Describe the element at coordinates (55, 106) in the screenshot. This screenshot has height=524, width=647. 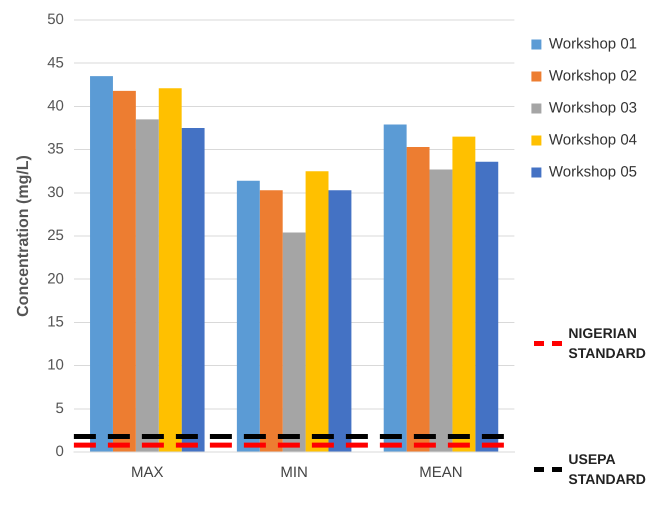
I see `y-tick-label: 40` at that location.